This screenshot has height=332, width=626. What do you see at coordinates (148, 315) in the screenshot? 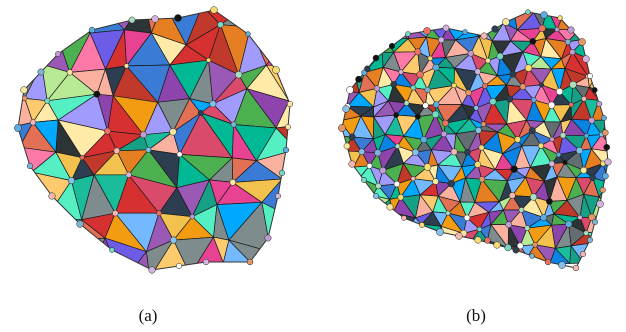
I see `panel-a-label: (a)` at bounding box center [148, 315].